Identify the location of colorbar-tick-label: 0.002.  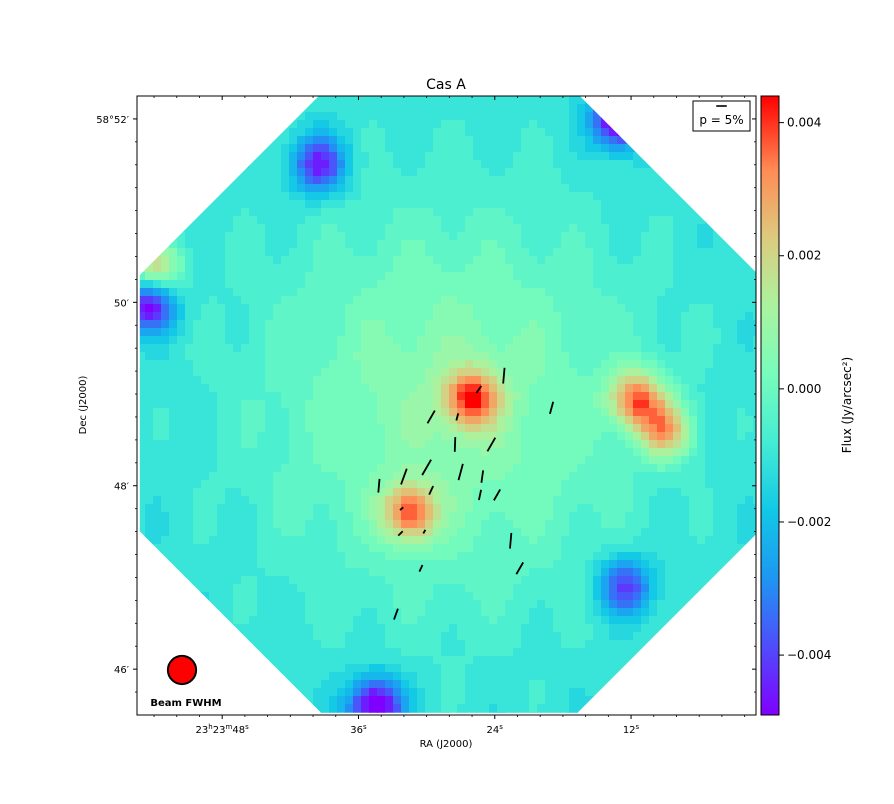
(804, 256).